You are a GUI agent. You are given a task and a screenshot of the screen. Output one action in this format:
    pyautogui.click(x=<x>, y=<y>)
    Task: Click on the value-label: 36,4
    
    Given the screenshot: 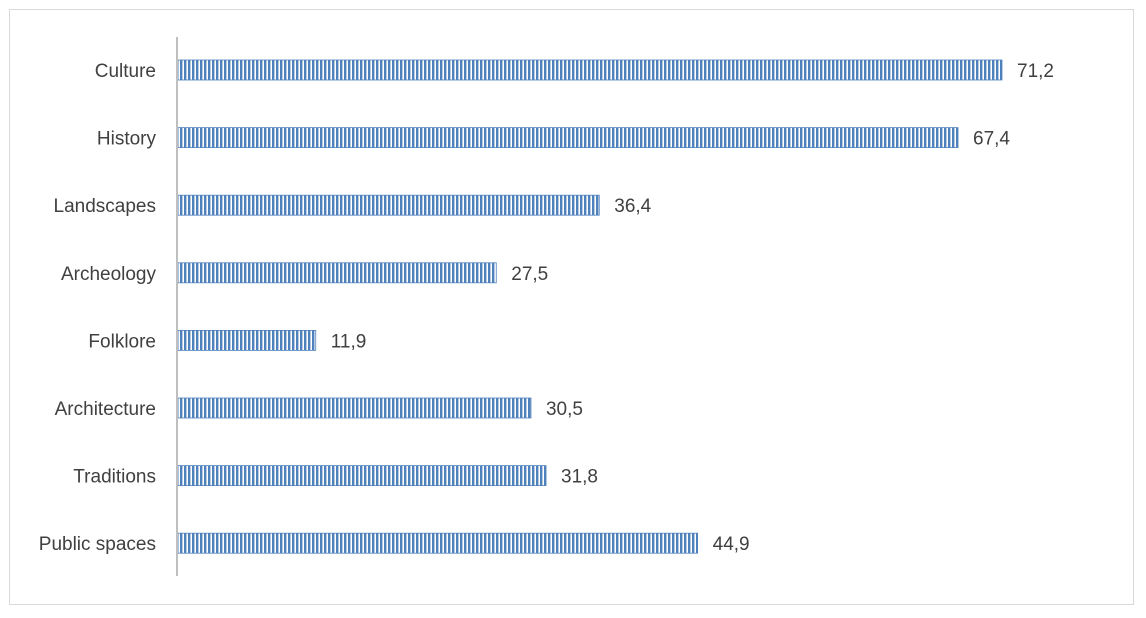 What is the action you would take?
    pyautogui.click(x=632, y=206)
    